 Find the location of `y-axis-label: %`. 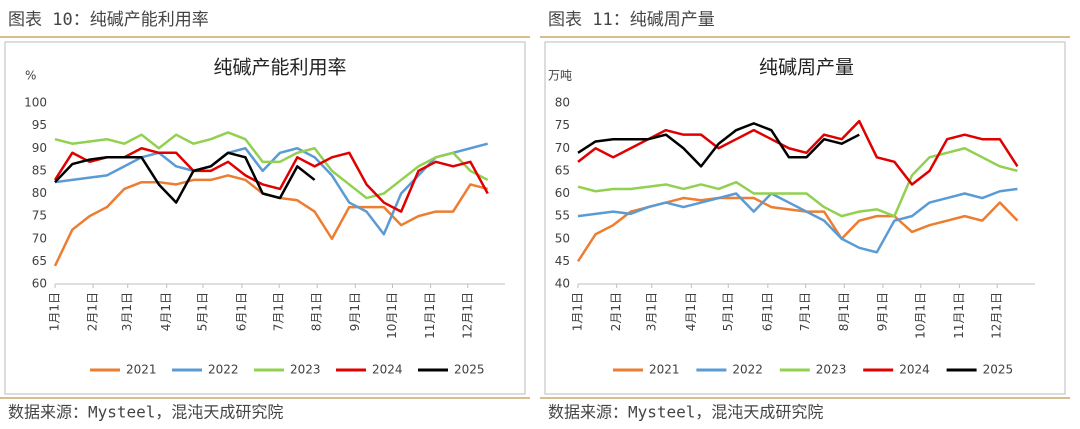

y-axis-label: % is located at coordinates (30, 76).